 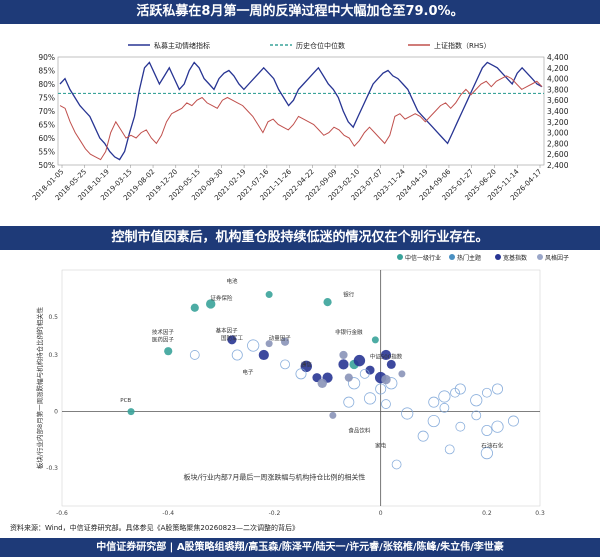 I want to click on y-left-tick-label: 65%, so click(x=46, y=125).